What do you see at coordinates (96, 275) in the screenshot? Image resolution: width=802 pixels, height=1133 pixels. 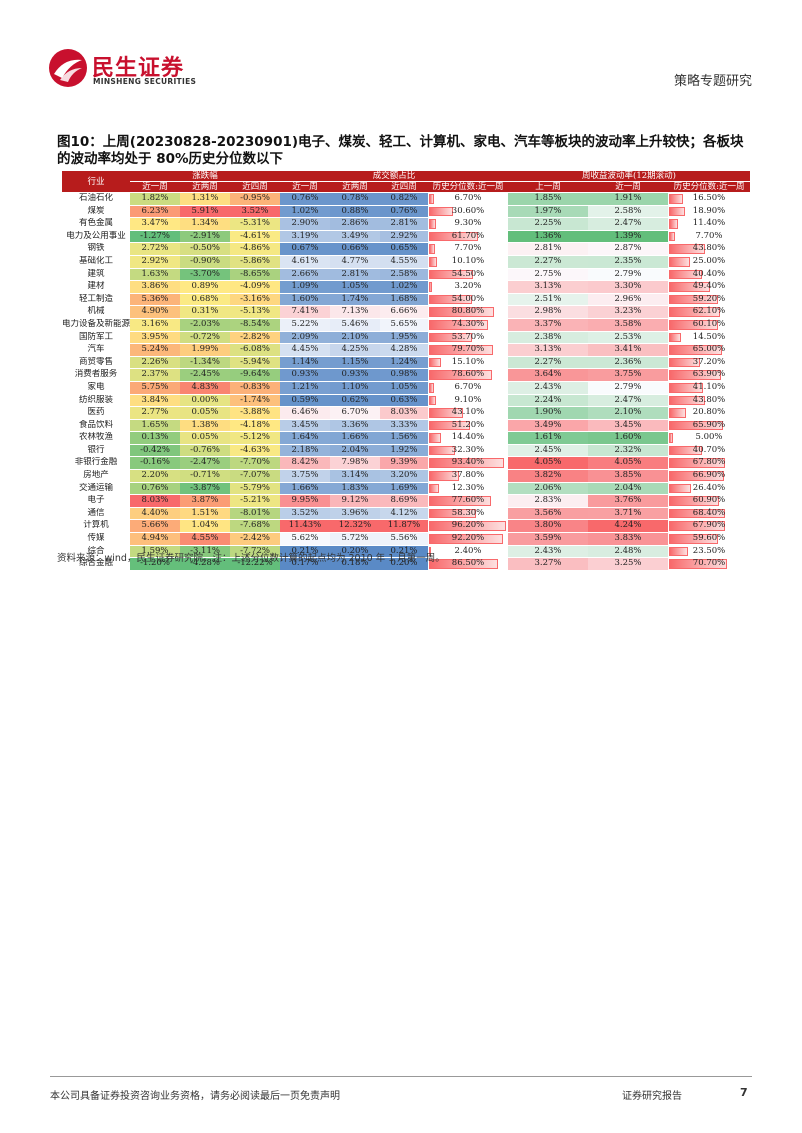 I see `industry-name: 建筑` at bounding box center [96, 275].